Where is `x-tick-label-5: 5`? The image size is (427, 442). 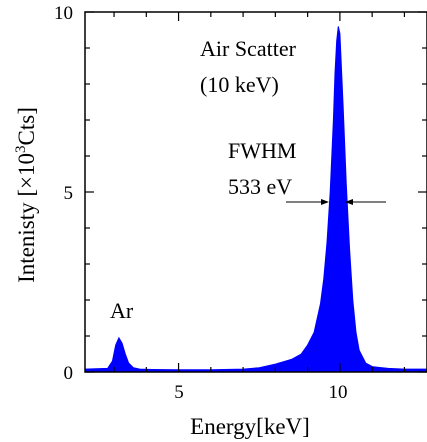
x-tick-label-5: 5 is located at coordinates (179, 392).